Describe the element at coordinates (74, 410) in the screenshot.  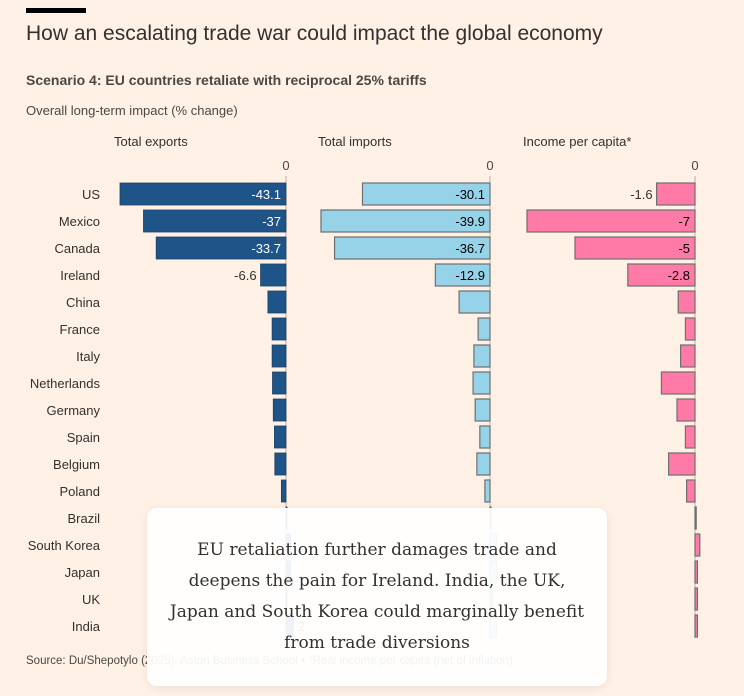
I see `category-label: Germany` at that location.